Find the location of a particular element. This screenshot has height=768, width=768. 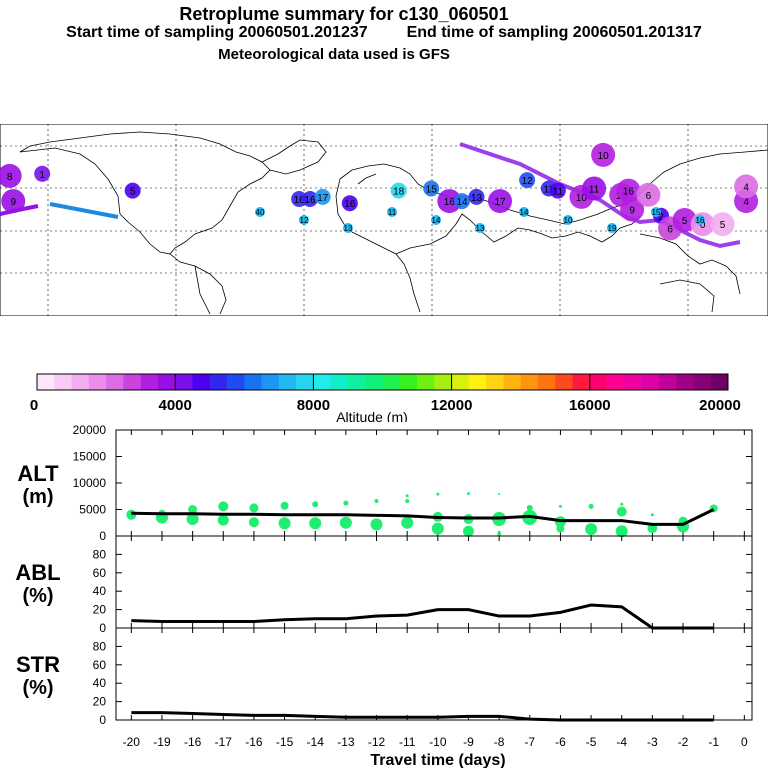

alt-panel: 0 5000 10000 15000 20000 ALT(m) is located at coordinates (385, 483).